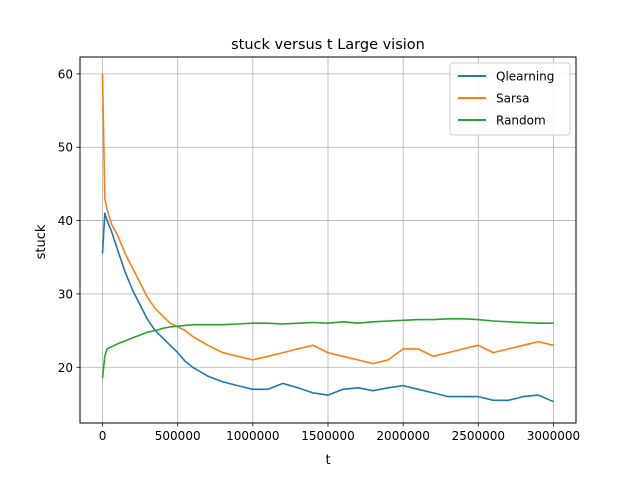 The image size is (640, 480). What do you see at coordinates (402, 436) in the screenshot?
I see `x-tick-label: 2000000` at bounding box center [402, 436].